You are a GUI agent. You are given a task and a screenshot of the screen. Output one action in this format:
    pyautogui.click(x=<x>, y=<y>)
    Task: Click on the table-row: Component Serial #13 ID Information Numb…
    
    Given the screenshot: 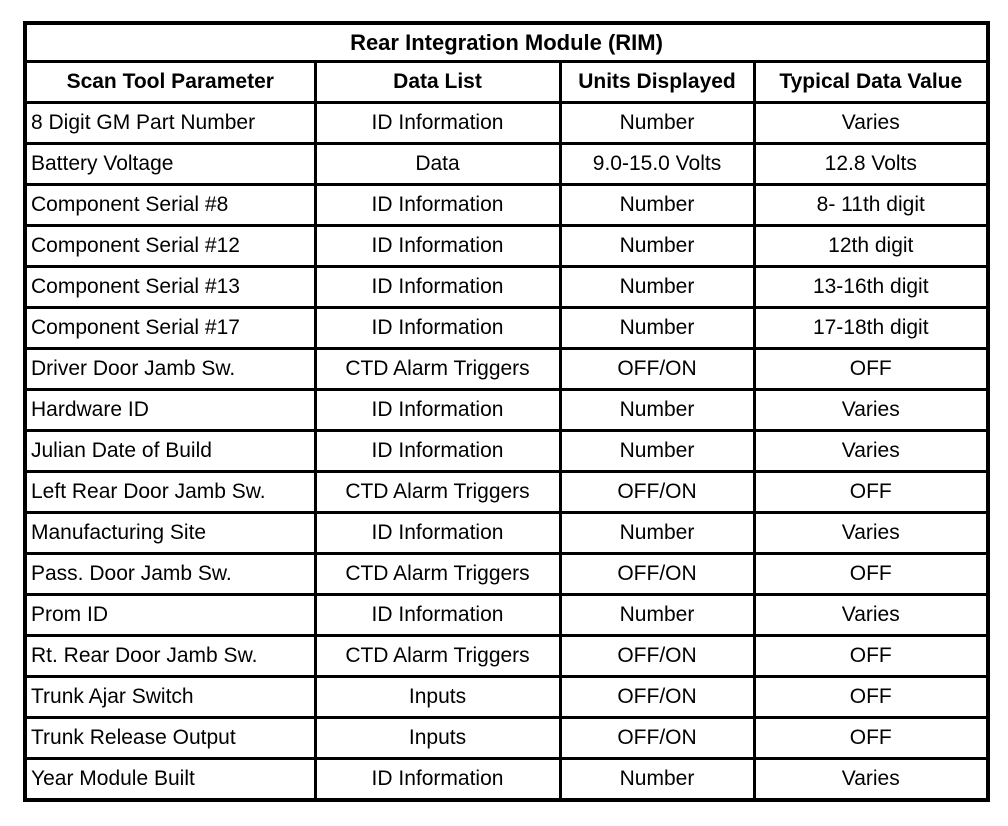 What is the action you would take?
    pyautogui.click(x=506, y=287)
    